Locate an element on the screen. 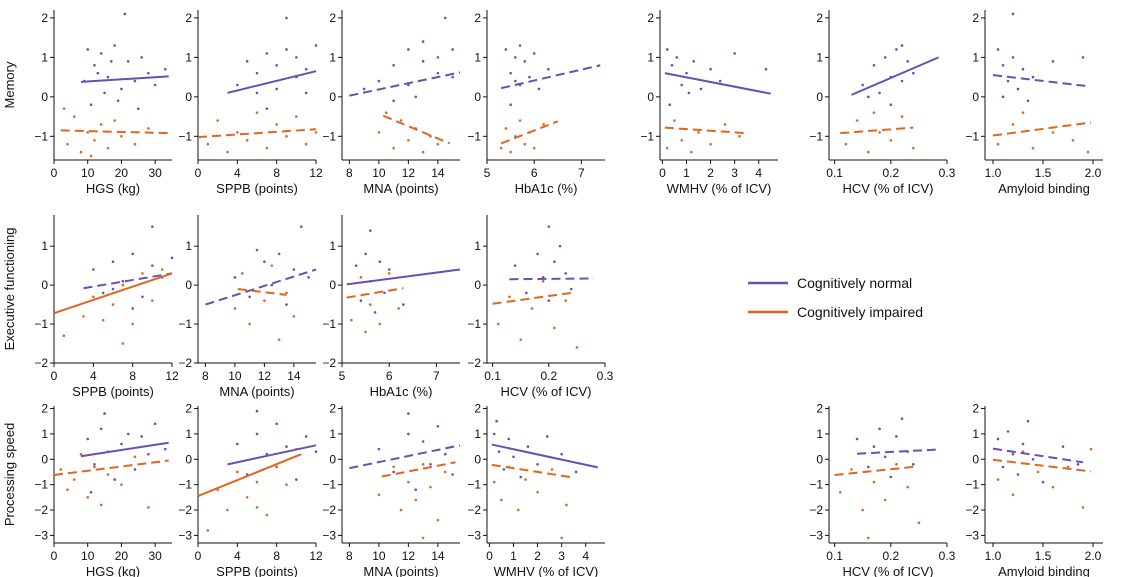 This screenshot has width=1125, height=577. x-tick-label: 10 is located at coordinates (88, 173).